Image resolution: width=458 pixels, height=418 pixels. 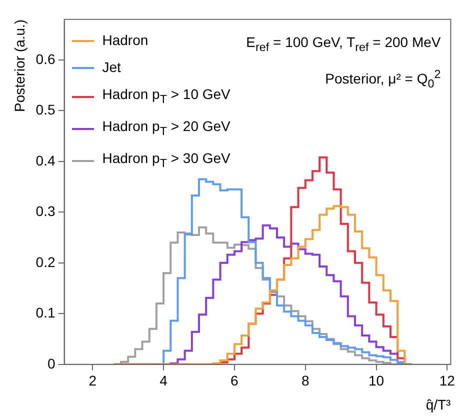 What do you see at coordinates (92, 380) in the screenshot?
I see `x-tick-label: 2` at bounding box center [92, 380].